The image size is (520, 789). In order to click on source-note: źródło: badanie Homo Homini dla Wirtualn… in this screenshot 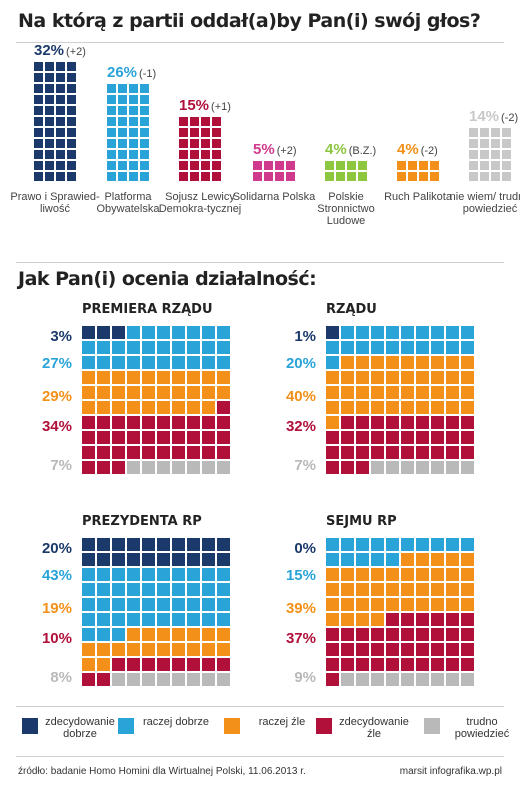, I will do `click(162, 771)`.